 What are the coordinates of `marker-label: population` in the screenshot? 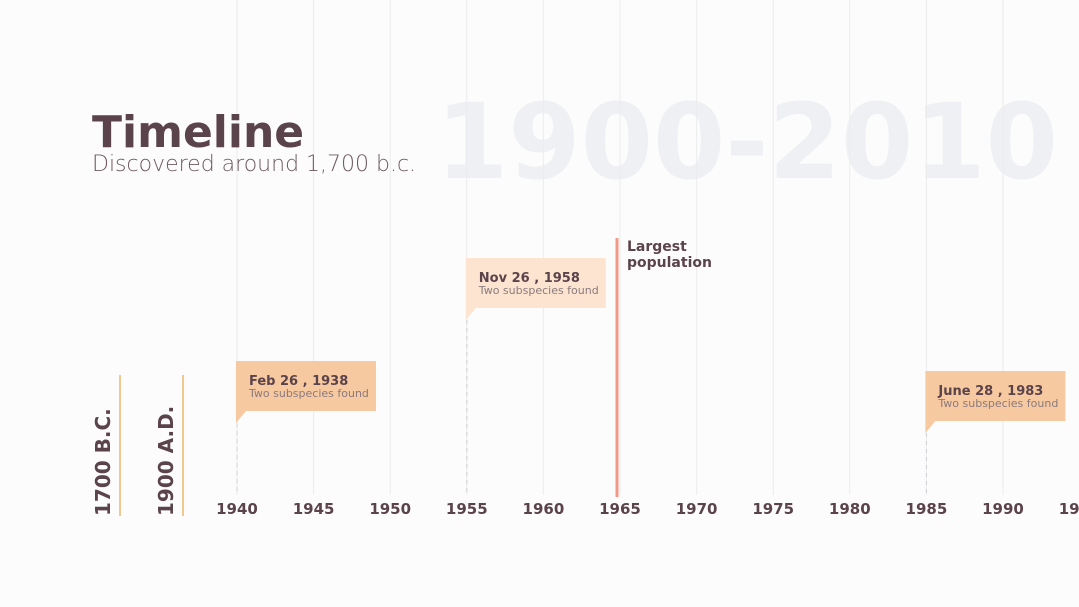 It's located at (669, 263).